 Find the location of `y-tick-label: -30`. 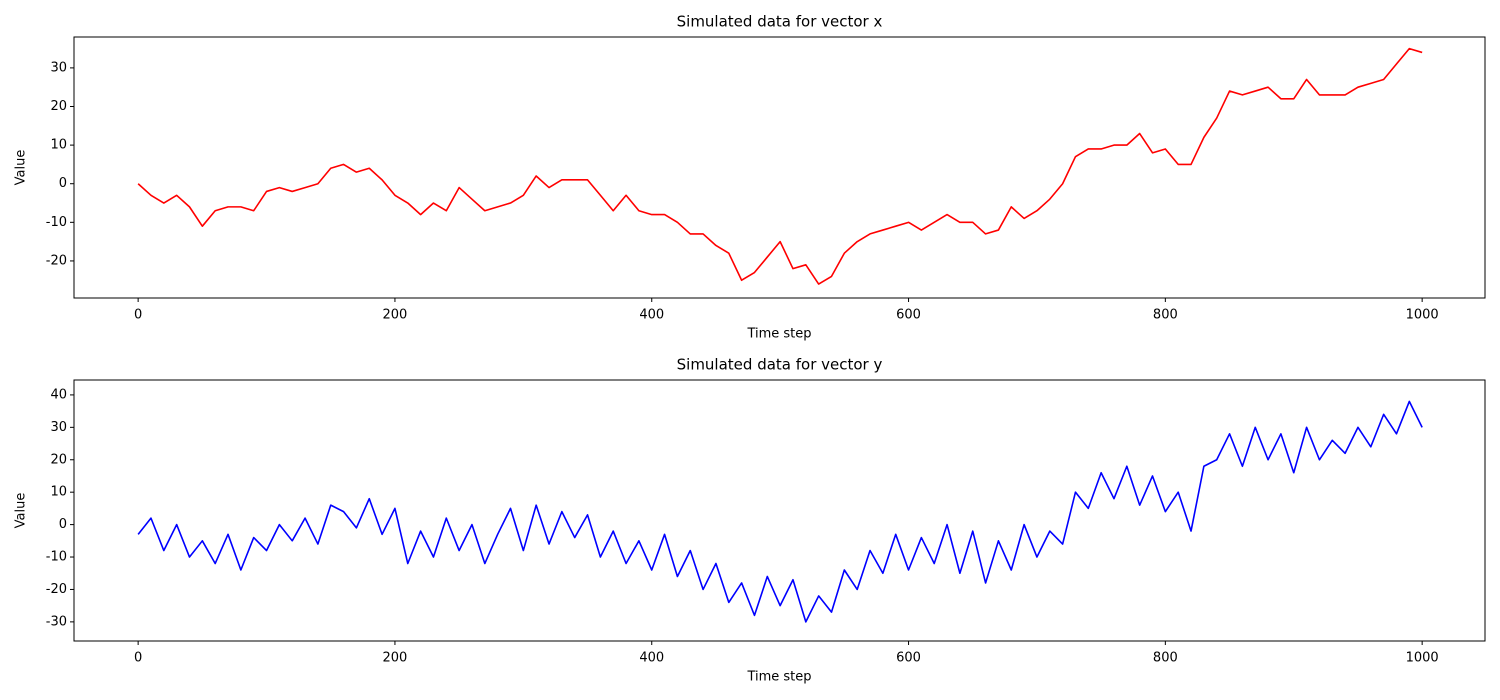

y-tick-label: -30 is located at coordinates (56, 621).